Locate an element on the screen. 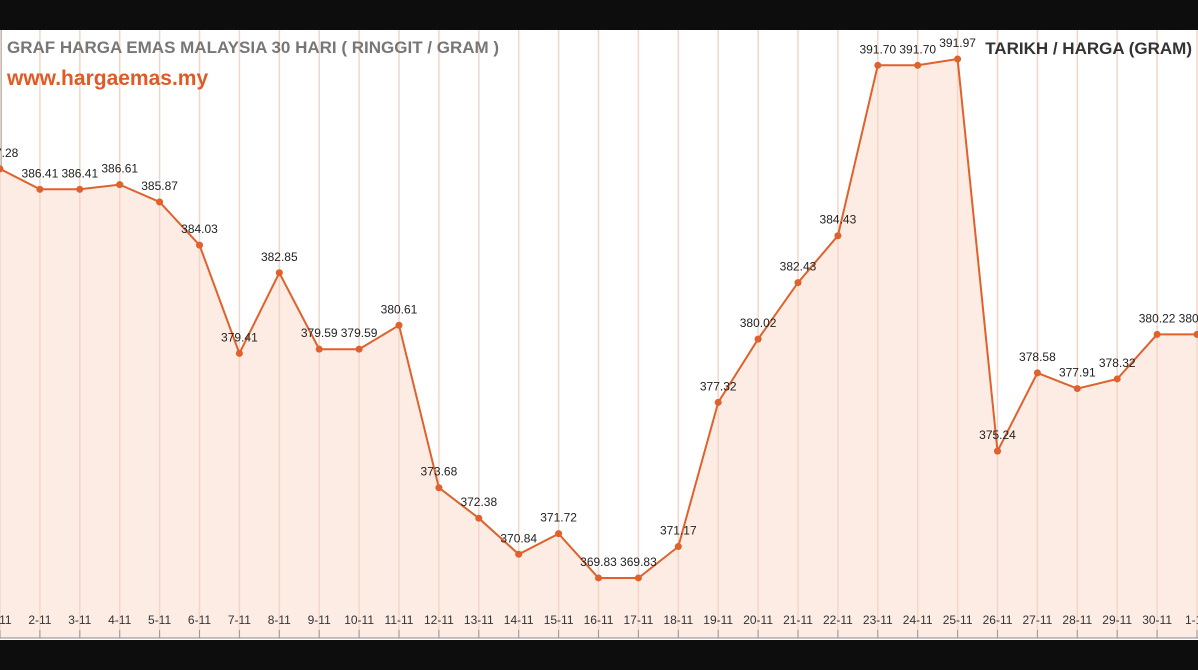  data-label: 380.61 is located at coordinates (399, 309).